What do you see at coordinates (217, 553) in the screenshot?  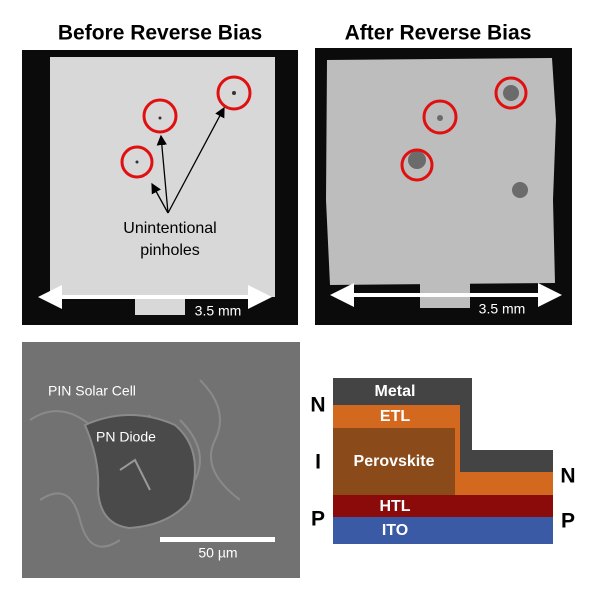 I see `scale-label: 50 µm` at bounding box center [217, 553].